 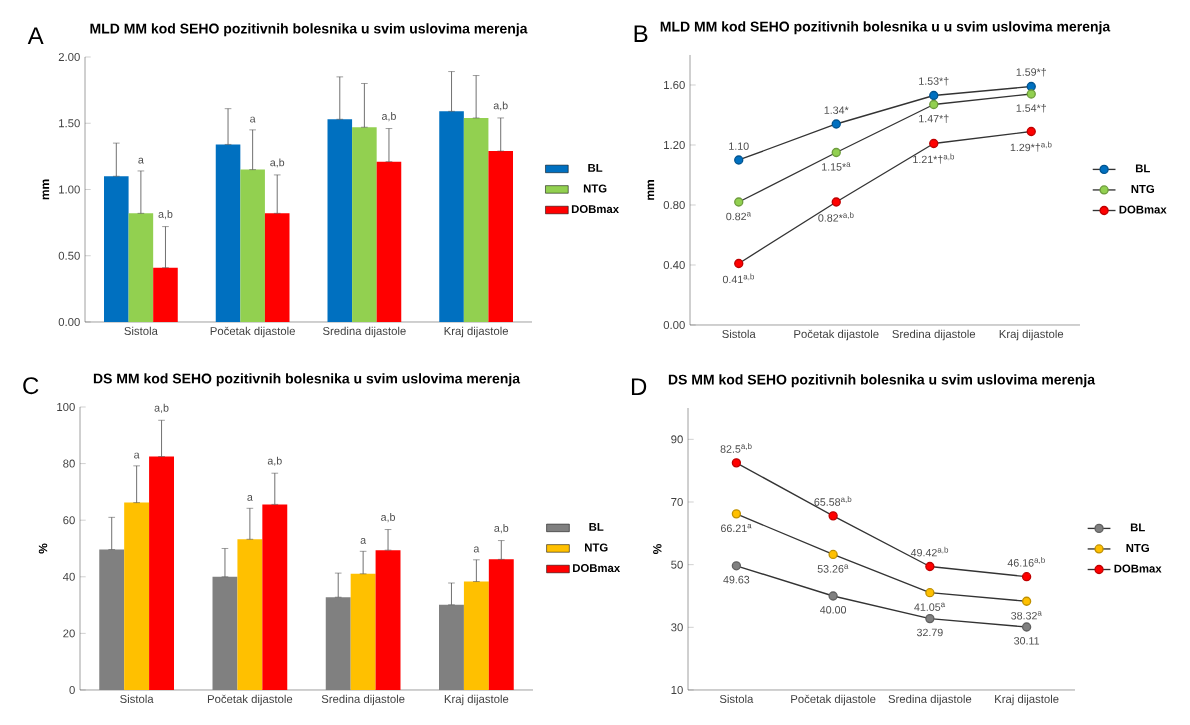 I want to click on data-label: 1.59*†, so click(x=1031, y=72).